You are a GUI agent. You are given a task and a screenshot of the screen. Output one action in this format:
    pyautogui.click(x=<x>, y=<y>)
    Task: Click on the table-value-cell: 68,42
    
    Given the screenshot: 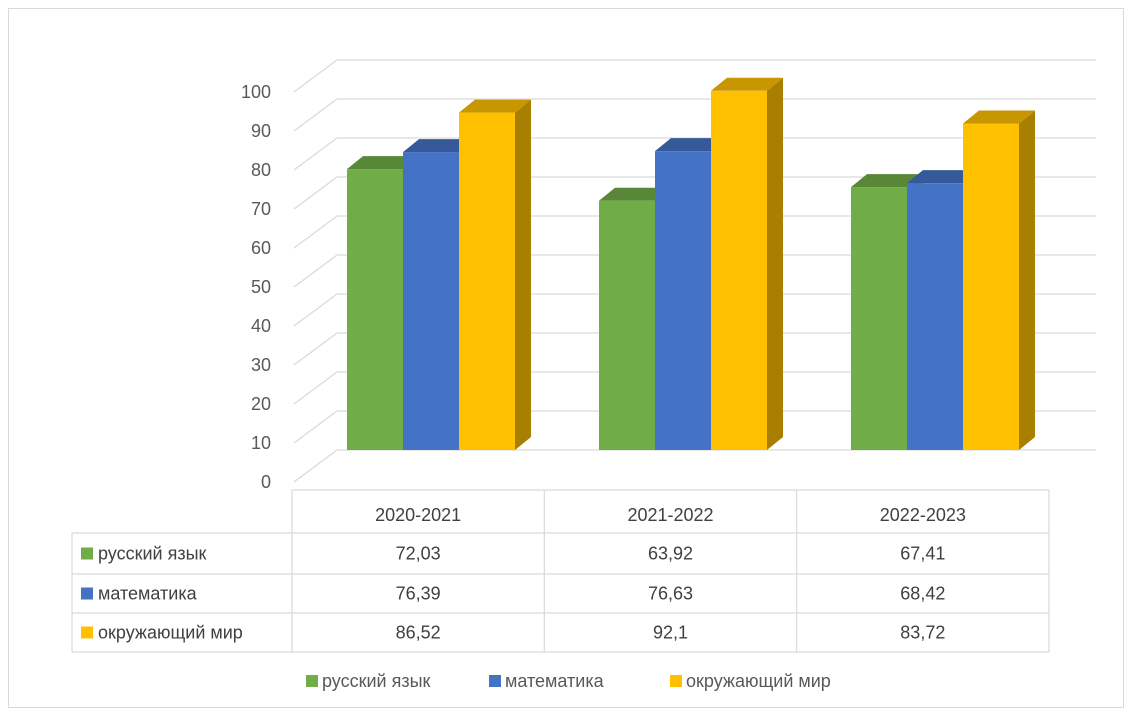 What is the action you would take?
    pyautogui.click(x=922, y=594)
    